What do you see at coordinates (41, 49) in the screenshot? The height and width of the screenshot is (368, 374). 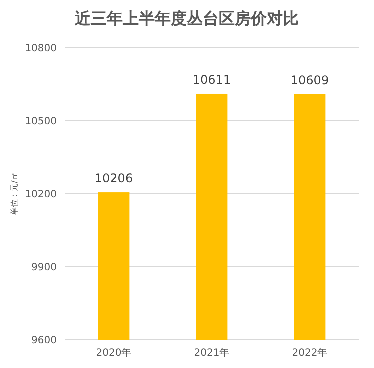 I see `y-tick-label: 10800` at bounding box center [41, 49].